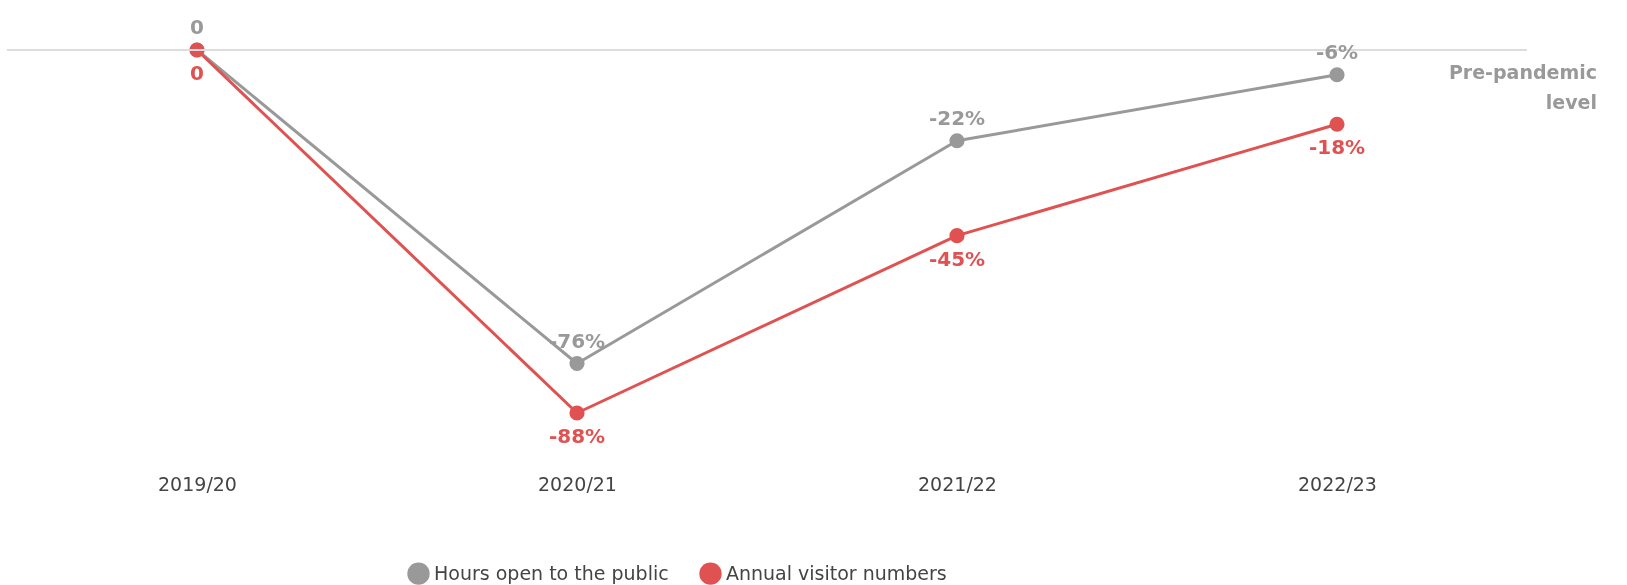 This screenshot has height=585, width=1627. What do you see at coordinates (1522, 87) in the screenshot?
I see `ref-line-label: Pre-pandemic level` at bounding box center [1522, 87].